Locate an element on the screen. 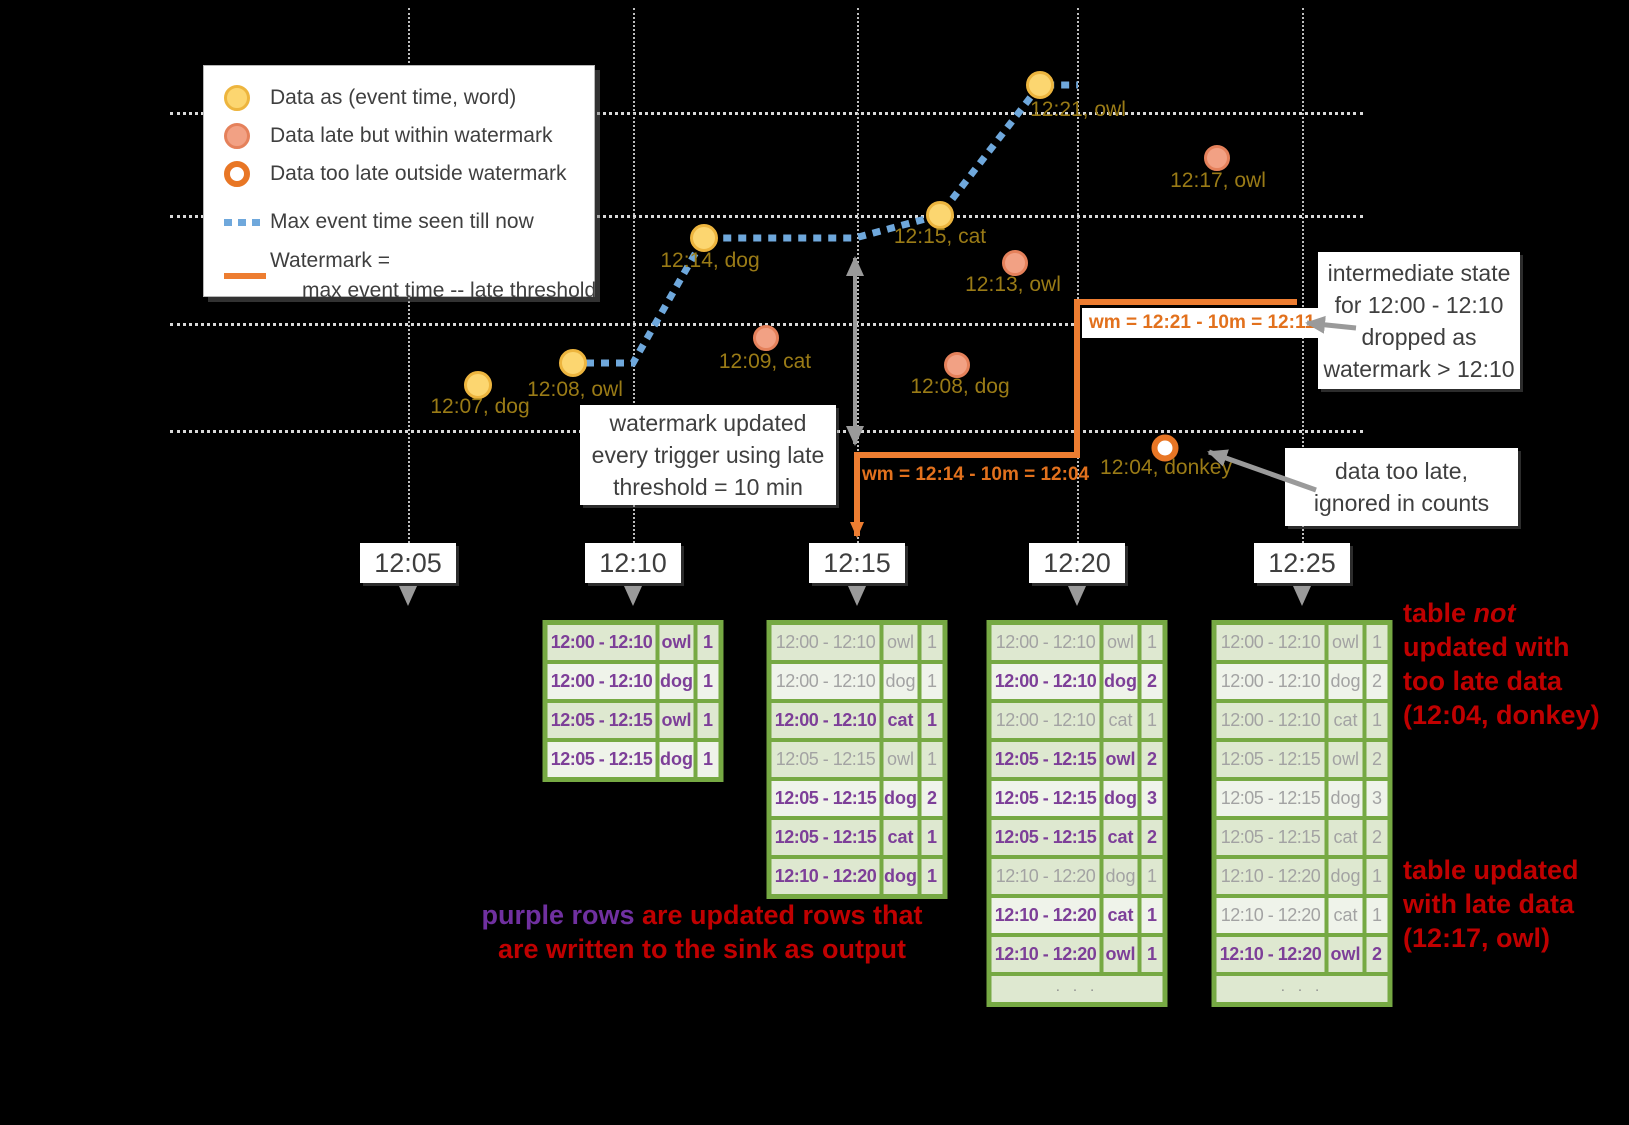 This screenshot has width=1629, height=1125. purple-rows-rest: are updated rows that is located at coordinates (778, 915).